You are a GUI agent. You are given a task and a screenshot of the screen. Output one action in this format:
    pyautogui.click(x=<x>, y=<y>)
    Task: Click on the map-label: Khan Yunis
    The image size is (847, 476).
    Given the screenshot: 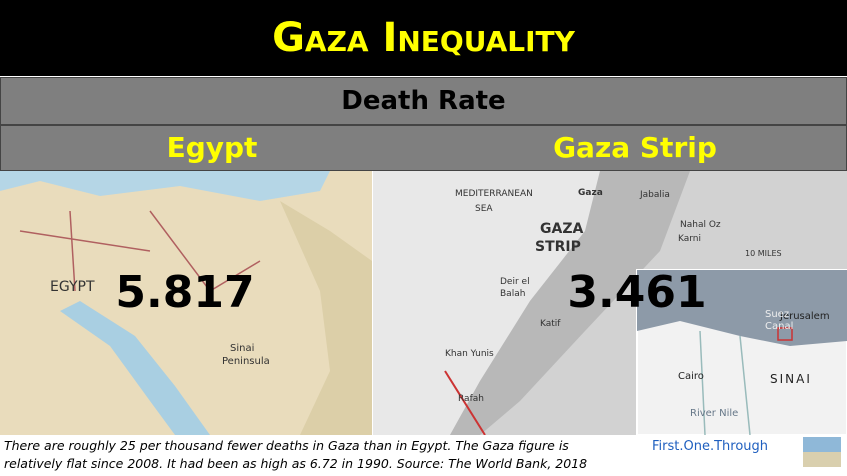 What is the action you would take?
    pyautogui.click(x=469, y=354)
    